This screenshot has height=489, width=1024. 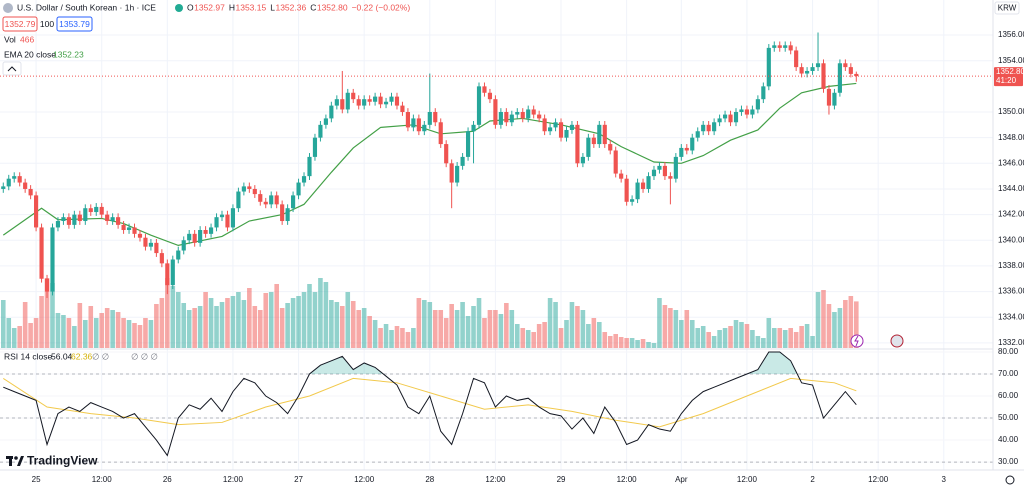 What do you see at coordinates (897, 341) in the screenshot?
I see `economic-events-icon` at bounding box center [897, 341].